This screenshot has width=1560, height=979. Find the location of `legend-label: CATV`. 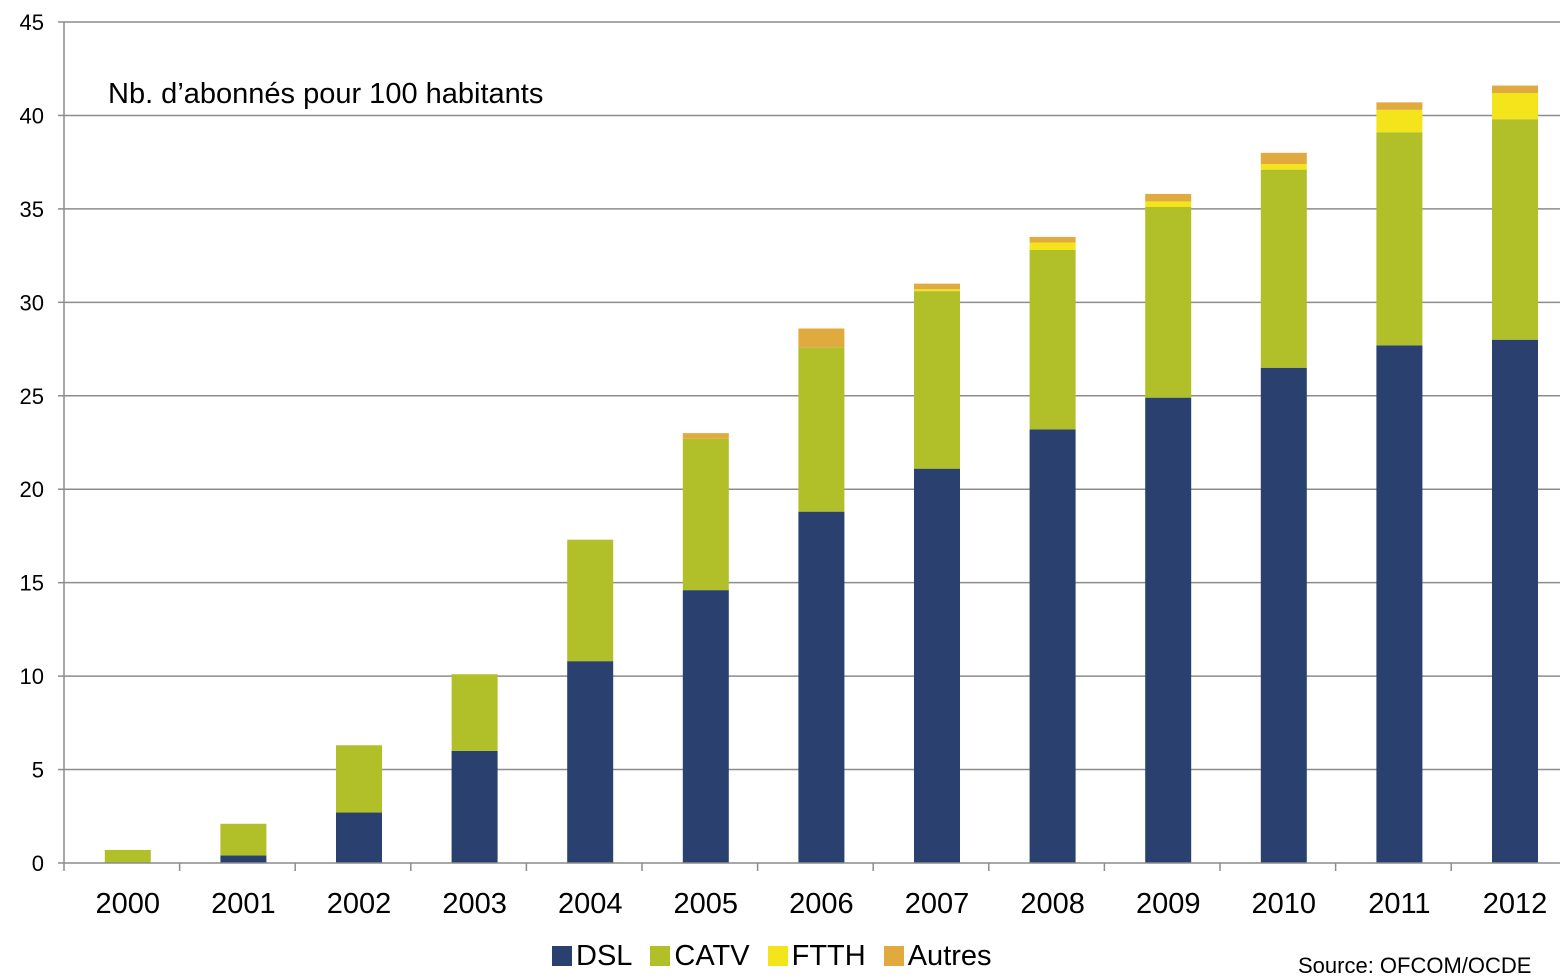

legend-label: CATV is located at coordinates (712, 955).